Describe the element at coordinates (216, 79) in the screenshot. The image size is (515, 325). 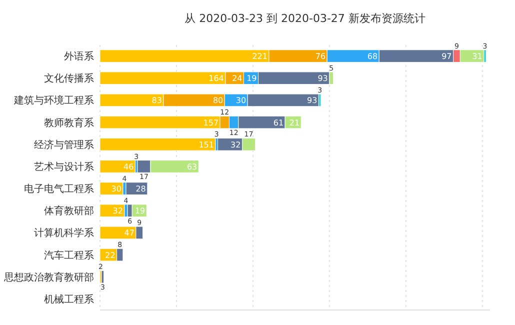
I see `data-label: 164` at that location.